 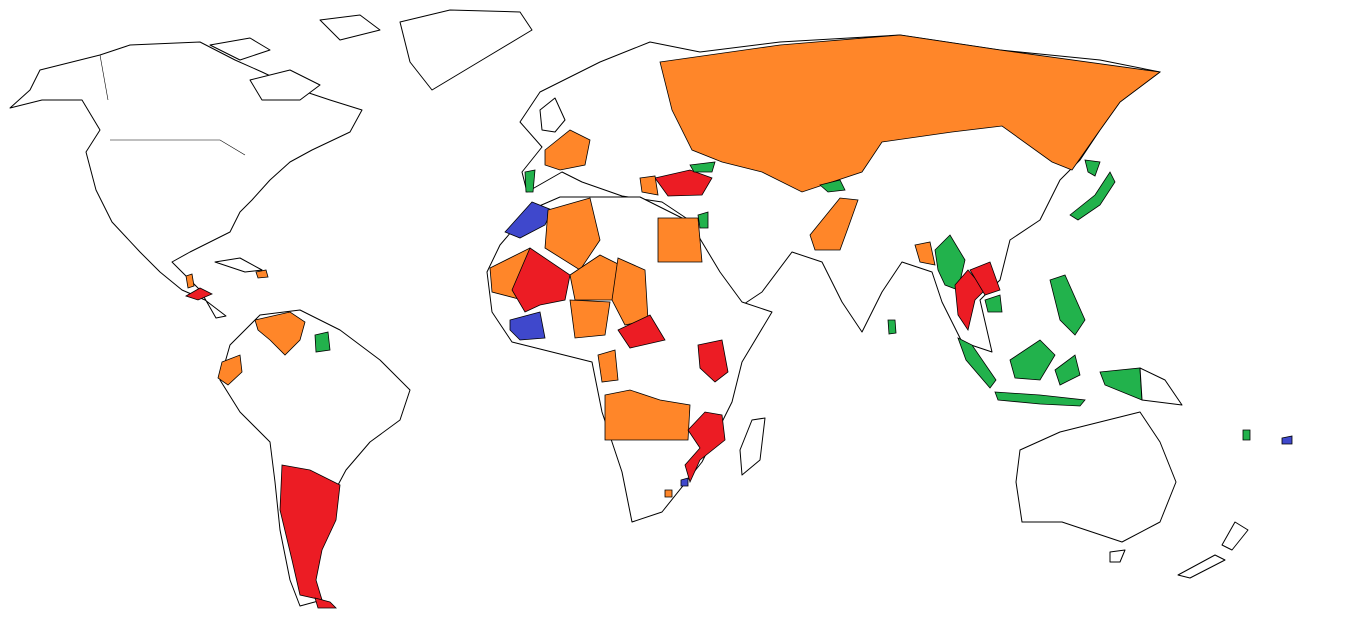 What do you see at coordinates (1161, 386) in the screenshot?
I see `png` at bounding box center [1161, 386].